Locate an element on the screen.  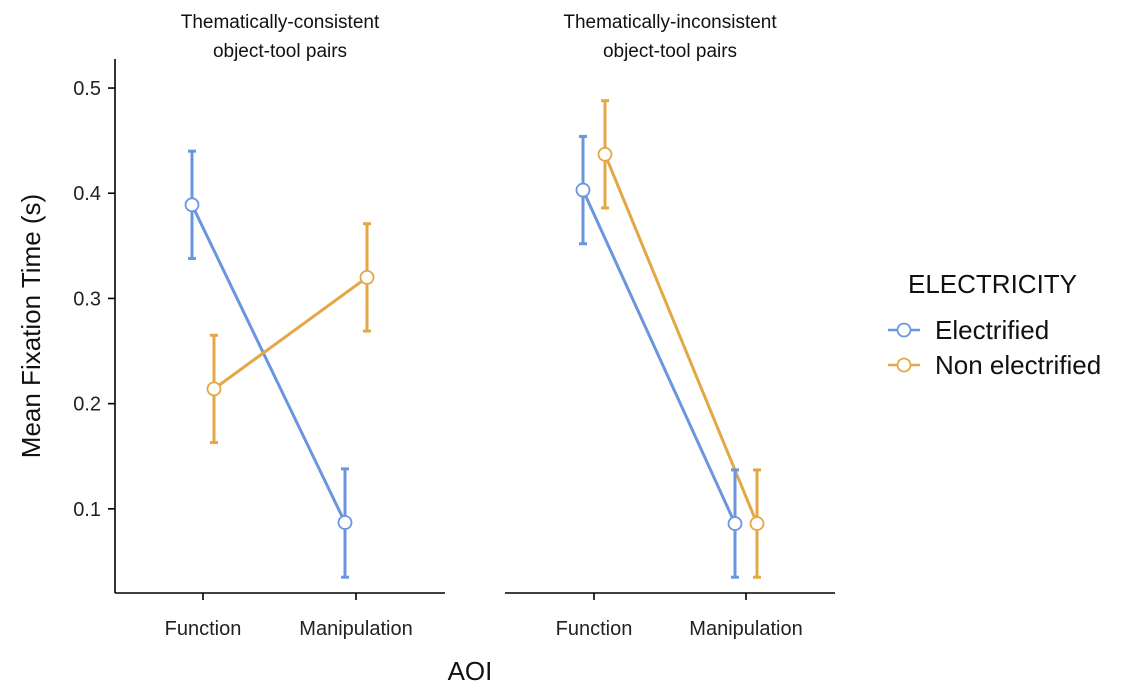
x-axis-title: AOI is located at coordinates (470, 671).